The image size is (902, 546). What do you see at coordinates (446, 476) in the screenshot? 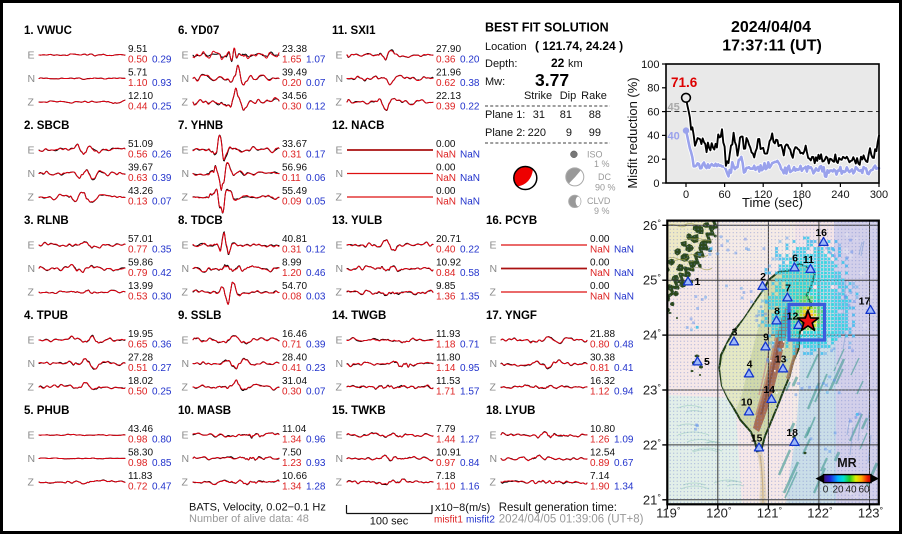
I see `svg-text: 7.18` at bounding box center [446, 476].